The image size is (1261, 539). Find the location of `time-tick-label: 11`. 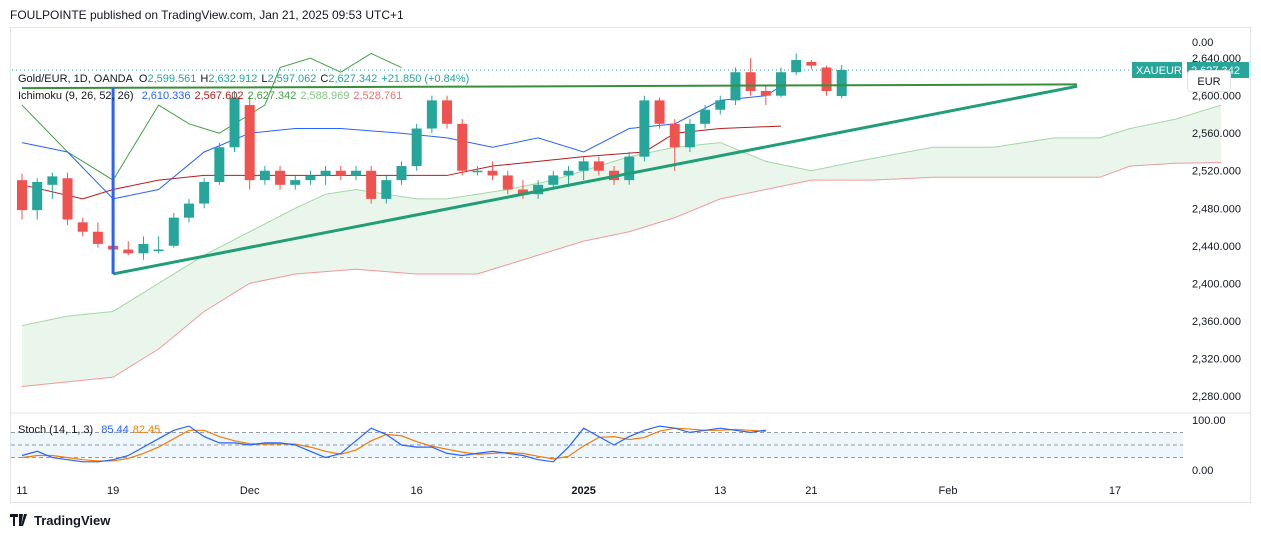

time-tick-label: 11 is located at coordinates (21, 491).